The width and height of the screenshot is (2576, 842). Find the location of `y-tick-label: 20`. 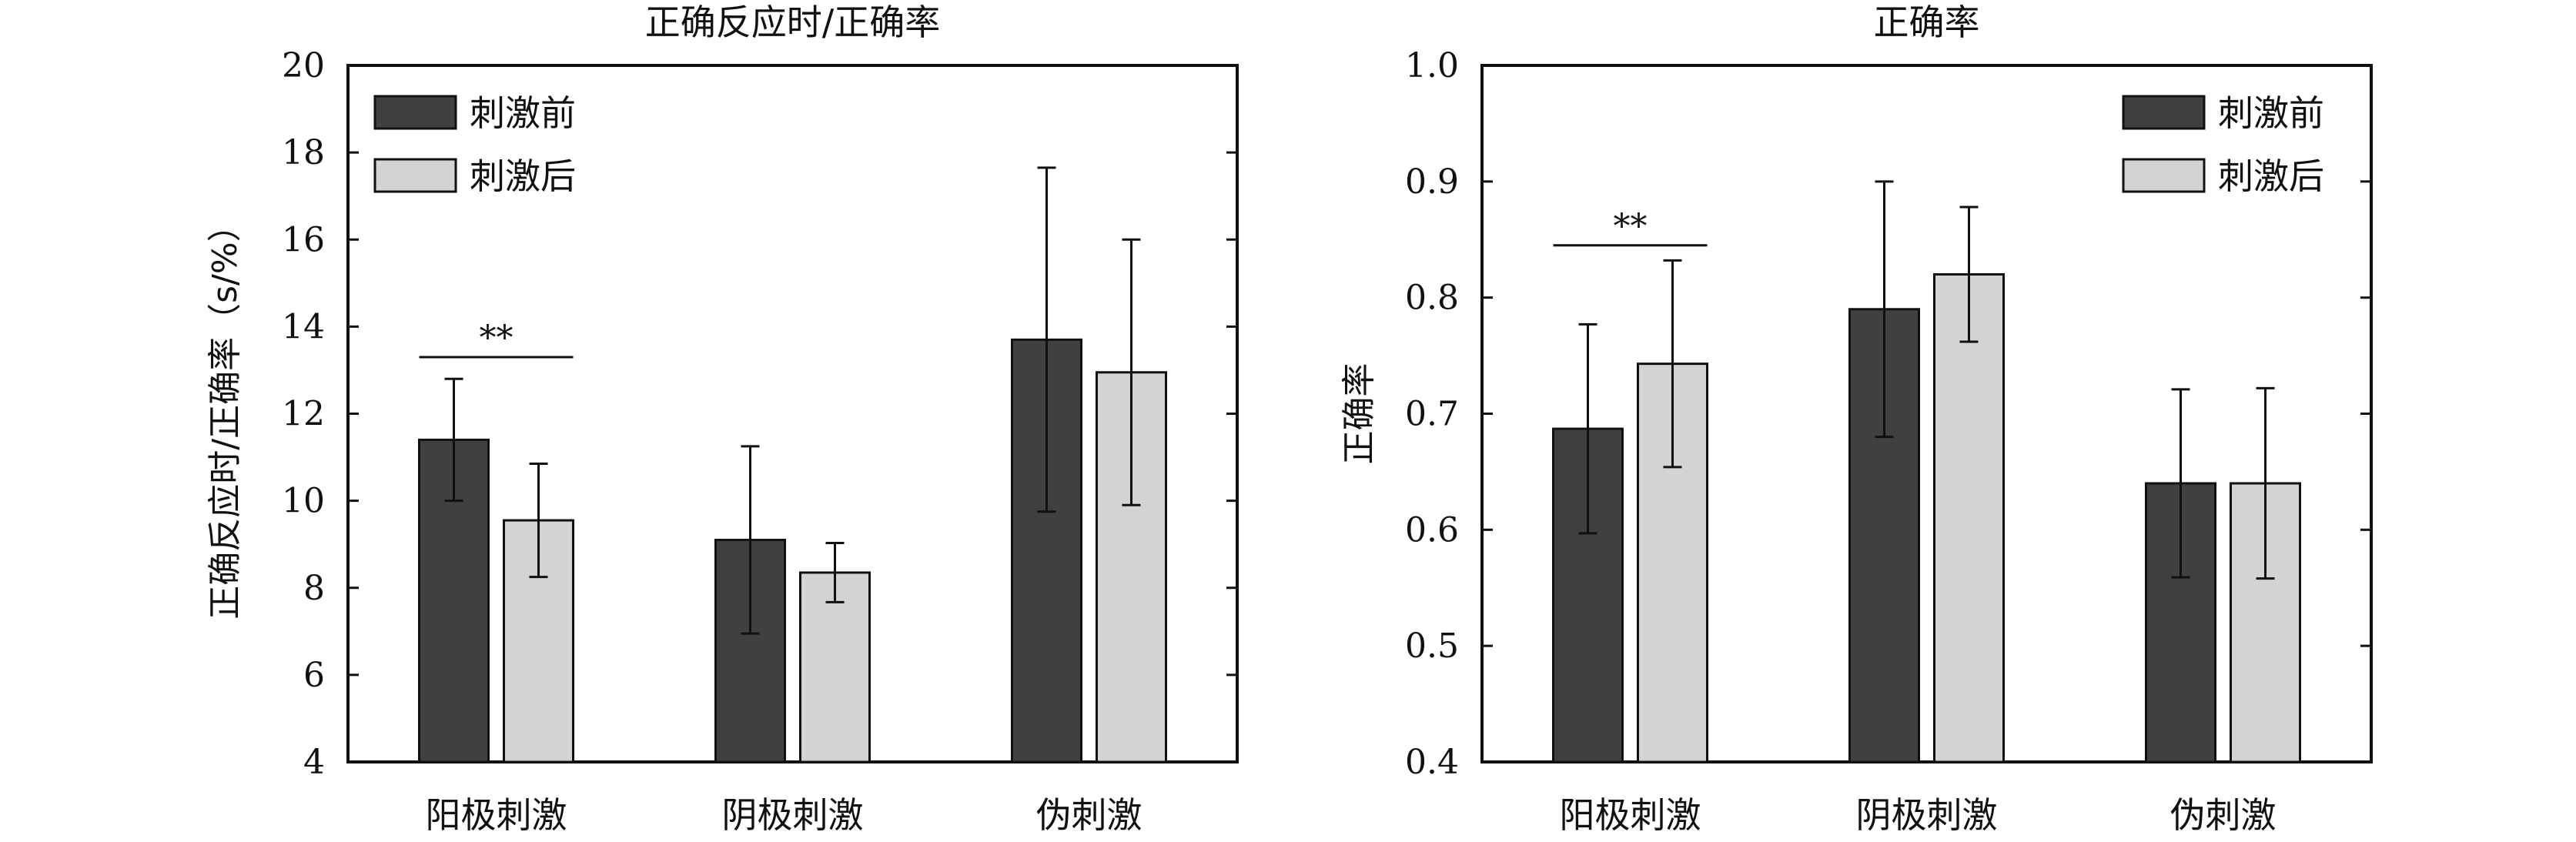

y-tick-label: 20 is located at coordinates (303, 65).